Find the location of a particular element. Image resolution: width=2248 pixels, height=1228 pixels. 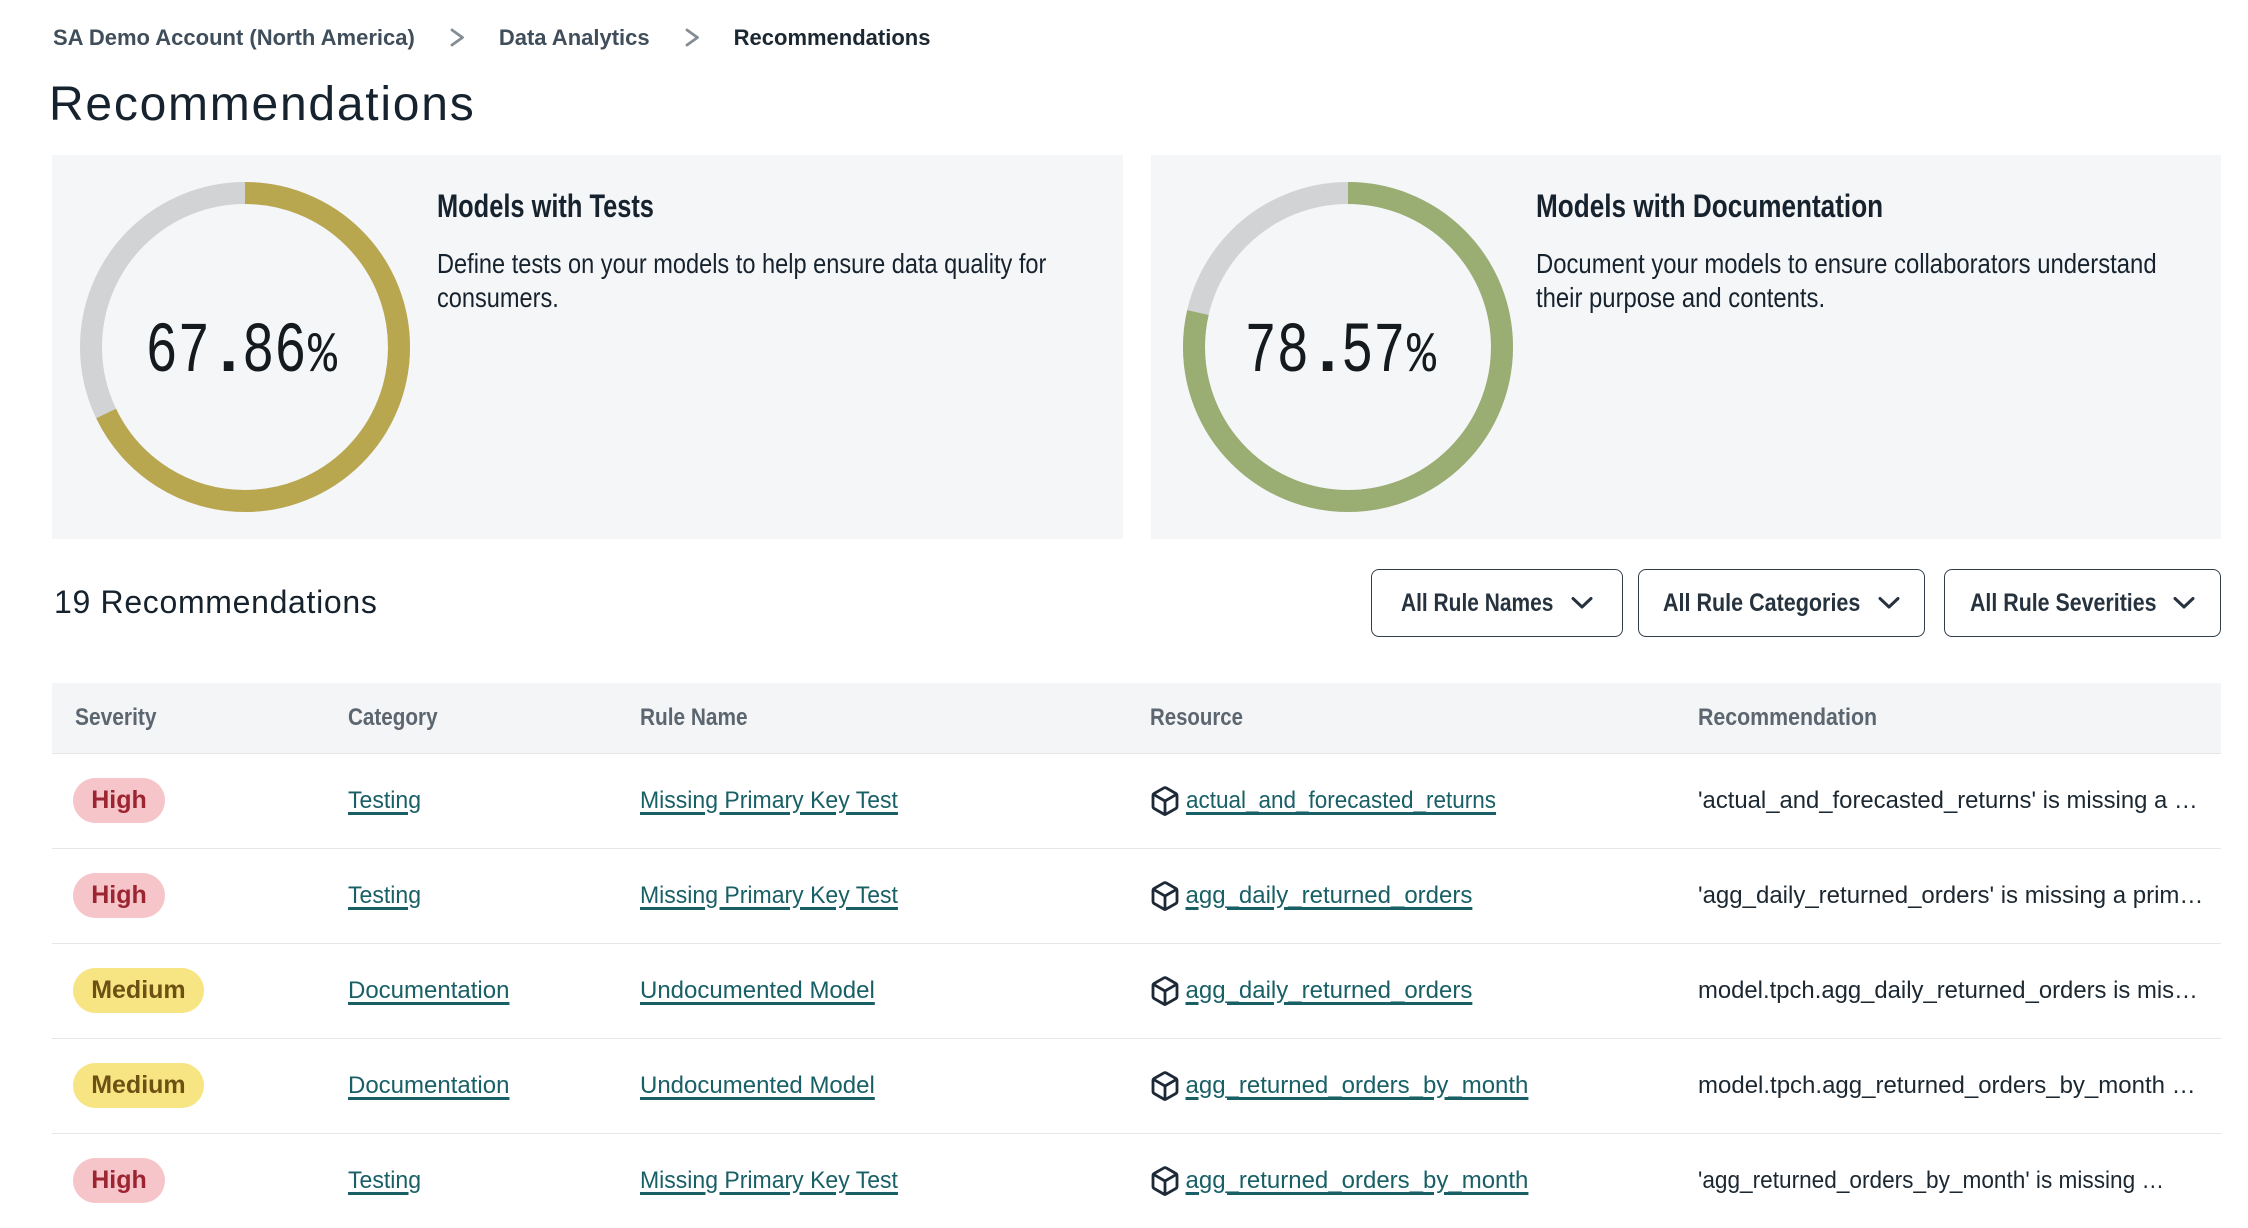

svg-text: 78 is located at coordinates (1277, 353).